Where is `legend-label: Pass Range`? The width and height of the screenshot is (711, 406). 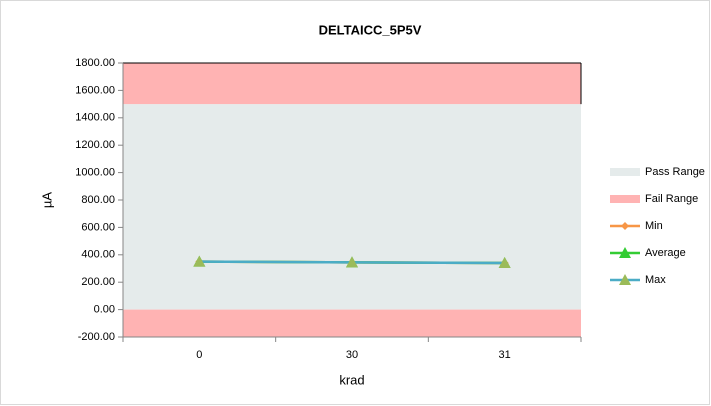 legend-label: Pass Range is located at coordinates (675, 172).